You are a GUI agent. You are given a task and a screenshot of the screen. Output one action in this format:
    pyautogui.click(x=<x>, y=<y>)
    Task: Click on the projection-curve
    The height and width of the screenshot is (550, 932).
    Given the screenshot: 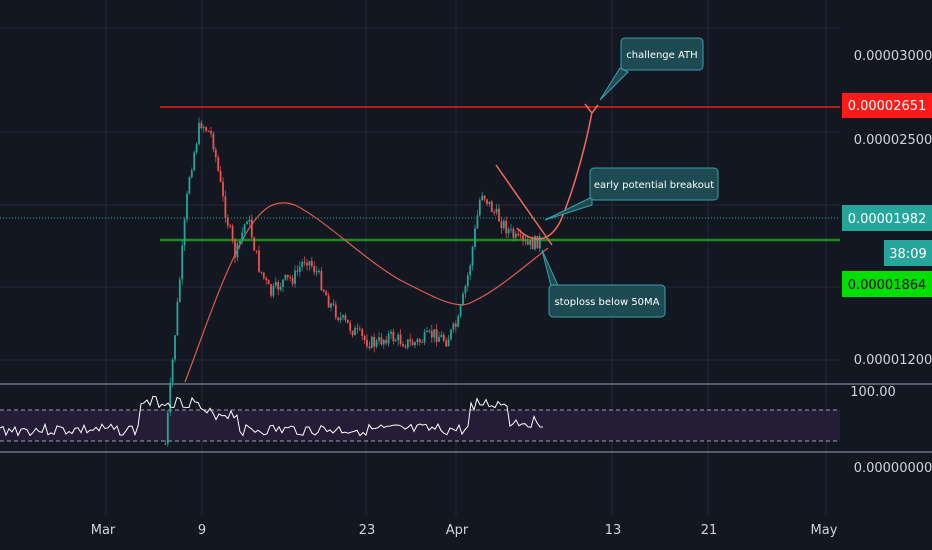 What is the action you would take?
    pyautogui.click(x=554, y=175)
    